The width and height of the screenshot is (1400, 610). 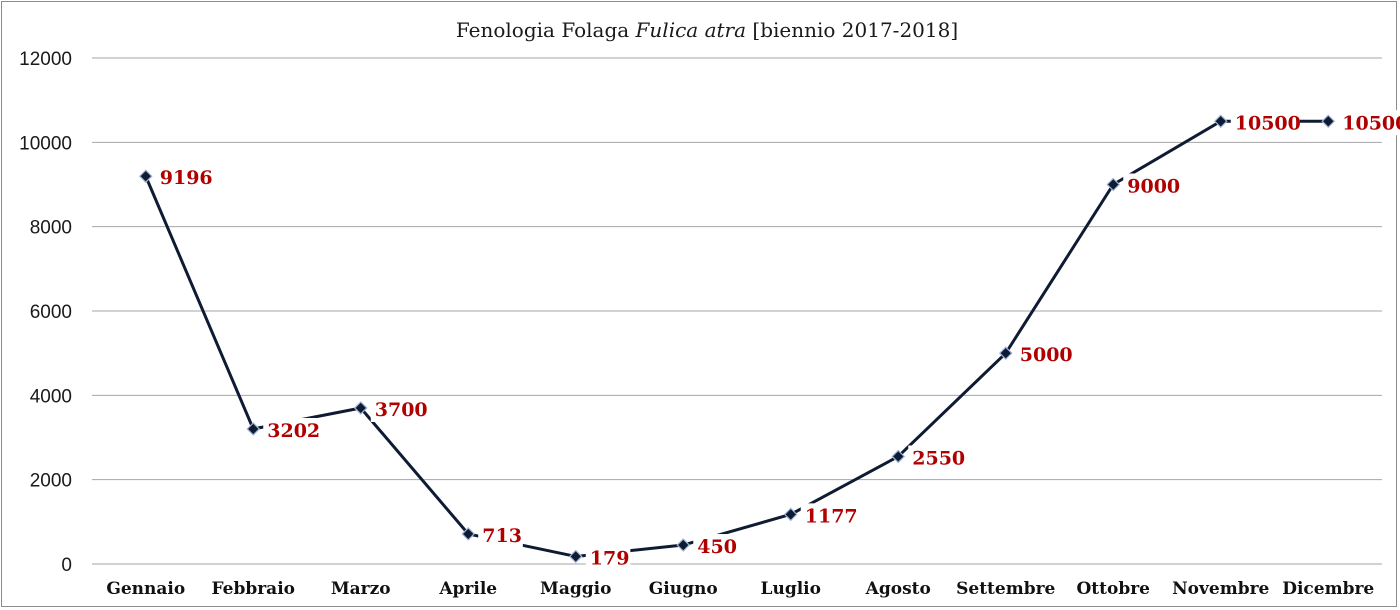 I want to click on data-label: 713, so click(x=502, y=536).